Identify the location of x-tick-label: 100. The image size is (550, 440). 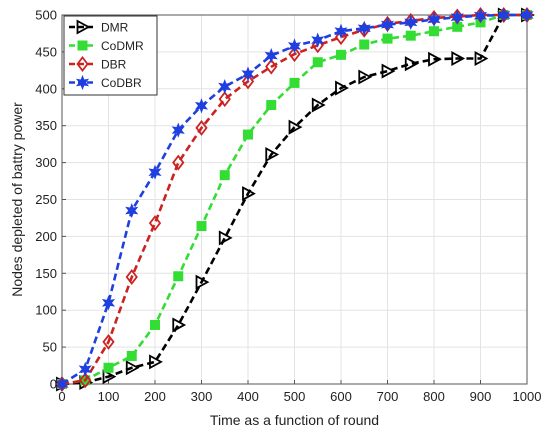
(109, 396).